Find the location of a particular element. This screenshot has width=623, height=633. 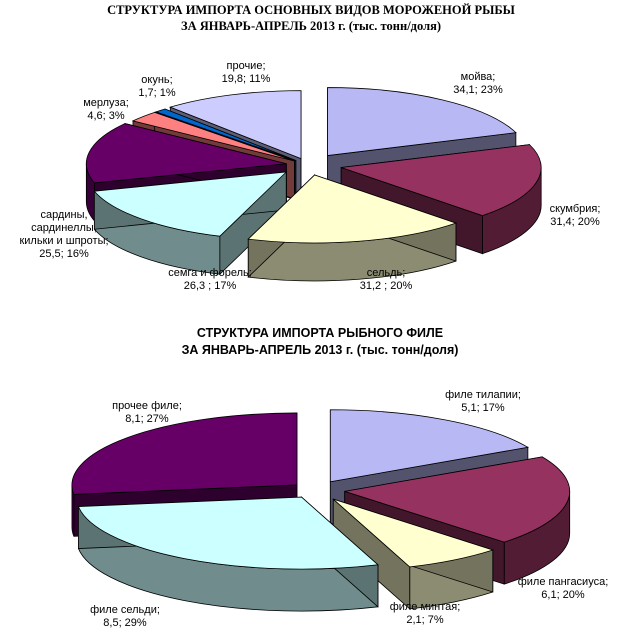

data-label-филе-сельди: филе сельди; 8,5; 29% is located at coordinates (125, 616).